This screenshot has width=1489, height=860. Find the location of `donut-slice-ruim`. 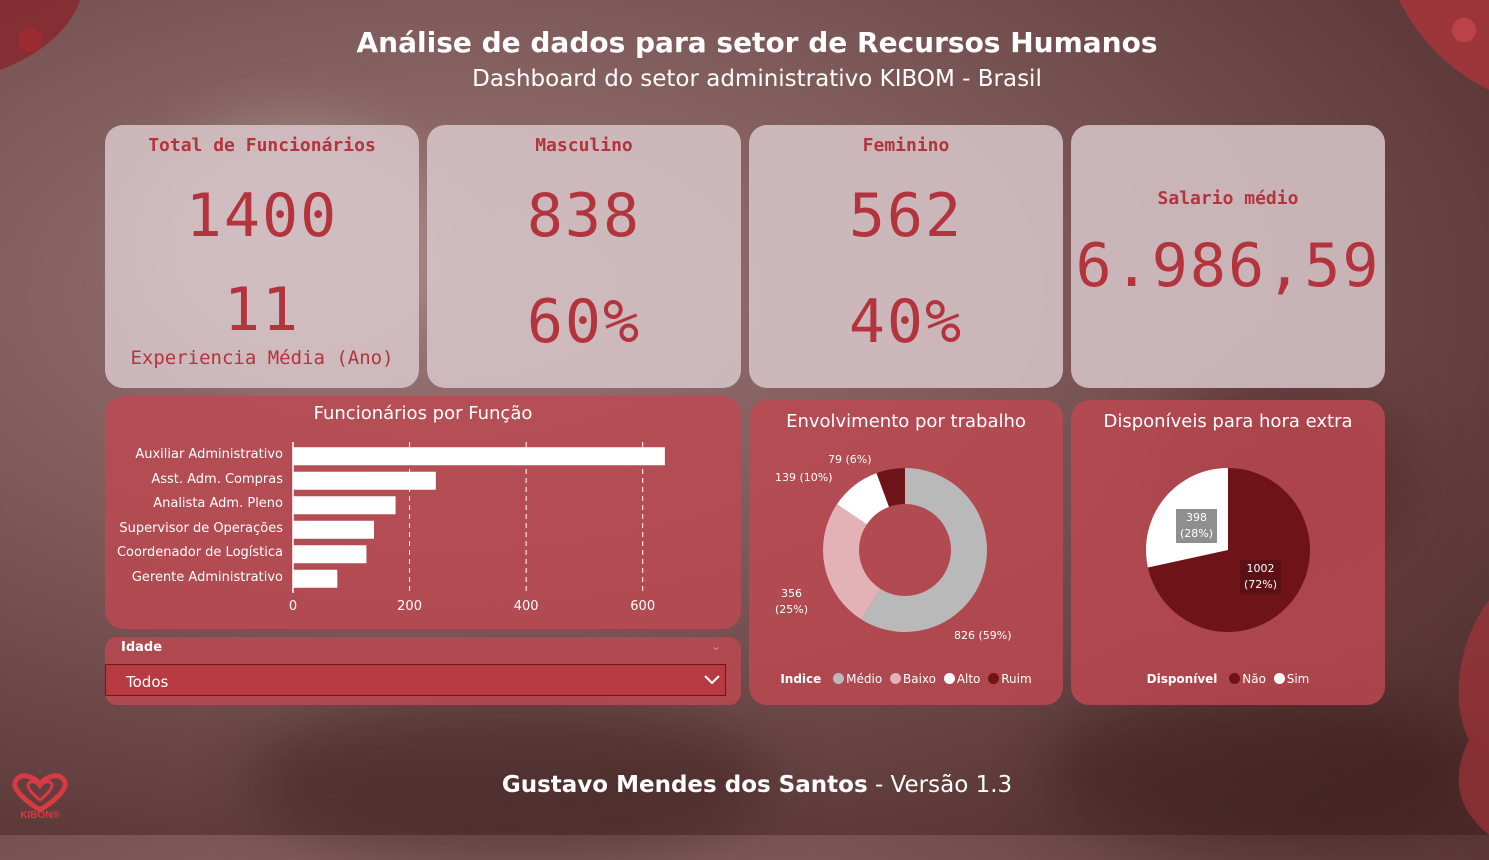

donut-slice-ruim is located at coordinates (890, 487).